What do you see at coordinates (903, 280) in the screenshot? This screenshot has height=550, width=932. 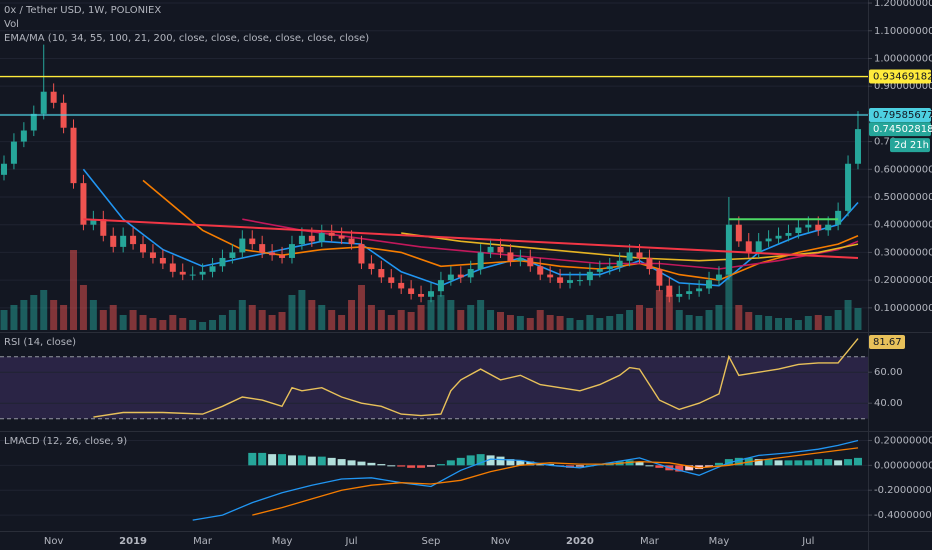 I see `y-tick-label: 0.20000000` at bounding box center [903, 280].